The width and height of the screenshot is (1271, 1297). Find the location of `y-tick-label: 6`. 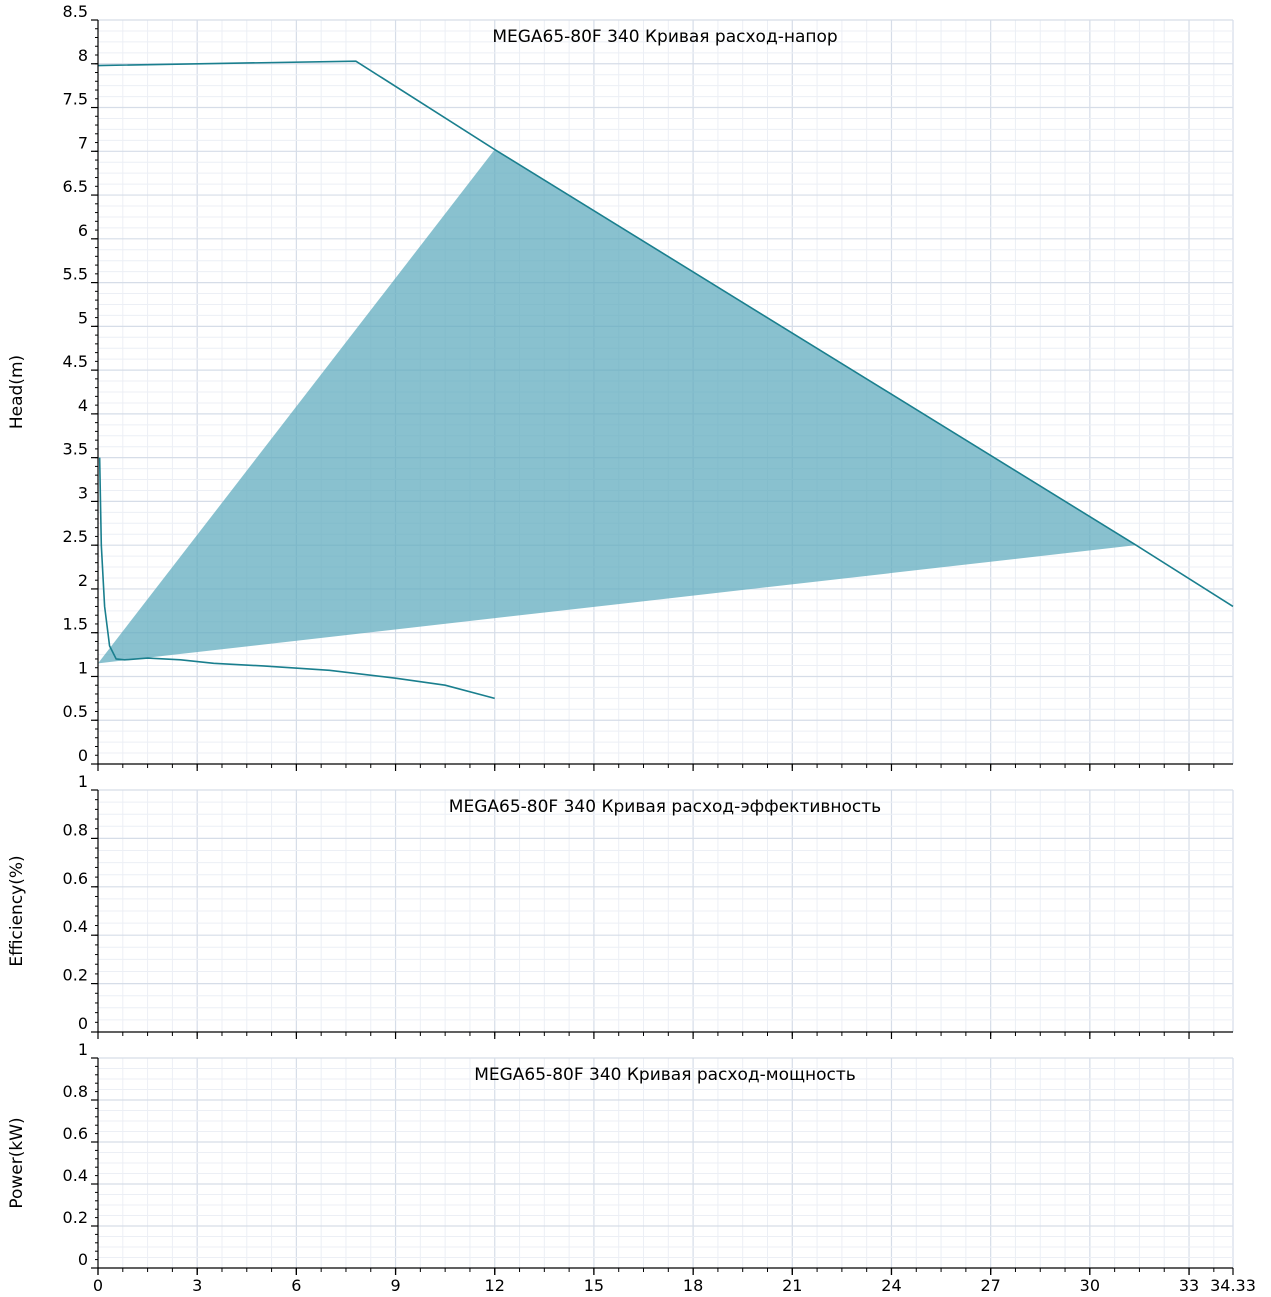

y-tick-label: 6 is located at coordinates (83, 230).